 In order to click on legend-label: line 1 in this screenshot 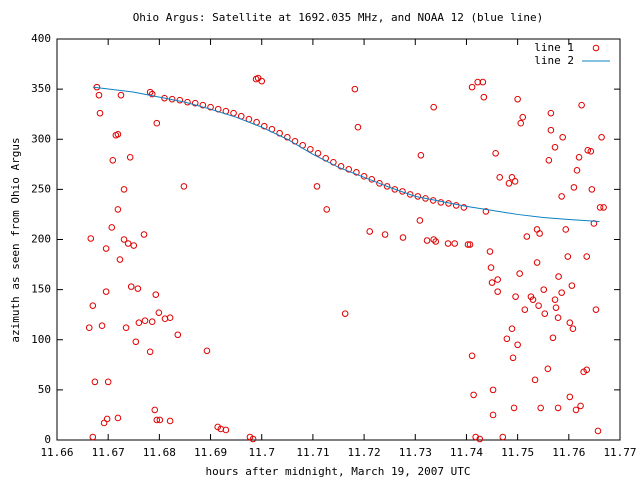, I will do `click(554, 47)`.